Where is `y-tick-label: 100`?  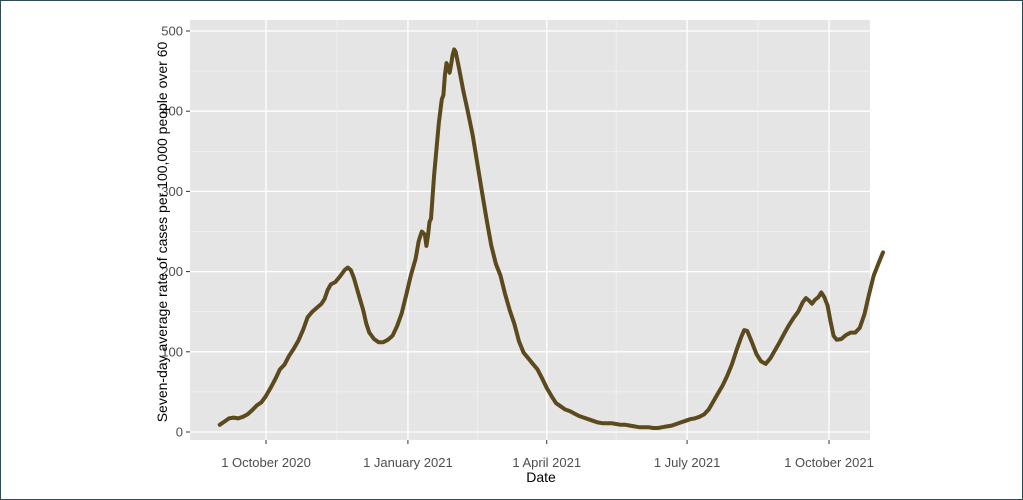 y-tick-label: 100 is located at coordinates (172, 351).